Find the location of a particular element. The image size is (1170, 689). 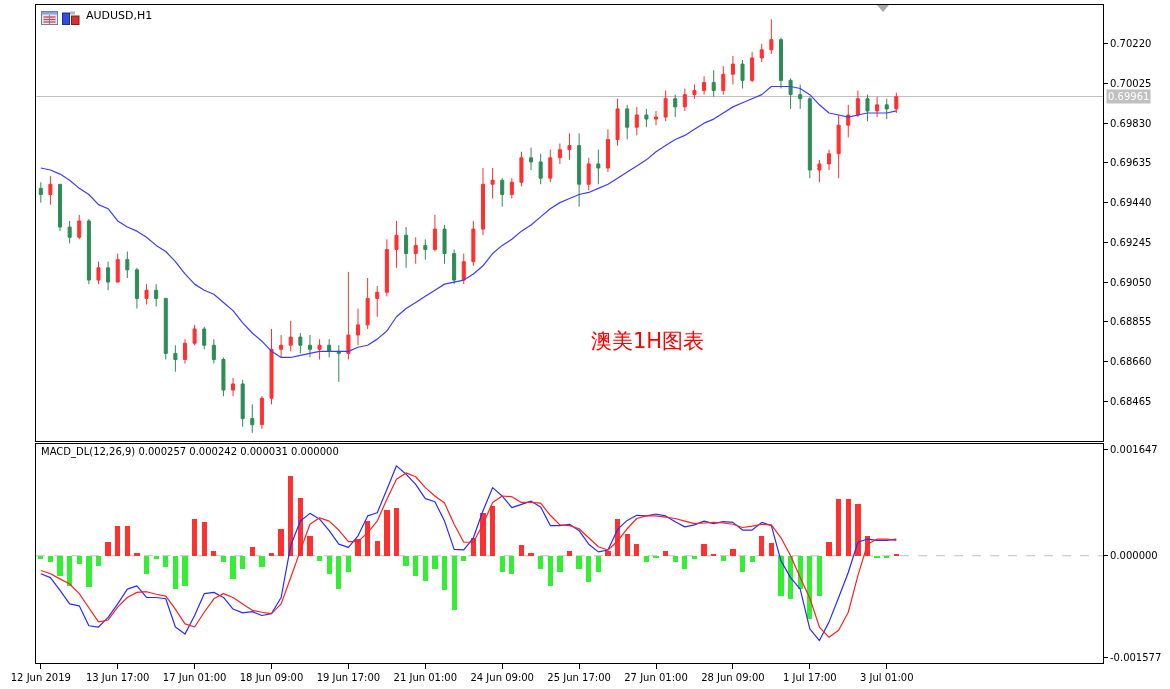

x-tick-label: 21 Jun 01:00 is located at coordinates (425, 677).